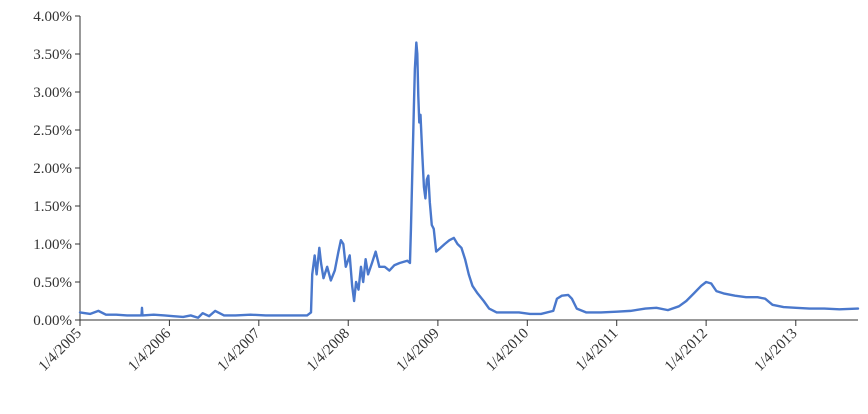 The width and height of the screenshot is (868, 414). Describe the element at coordinates (52, 17) in the screenshot. I see `y-tick-label: 4.00%` at that location.